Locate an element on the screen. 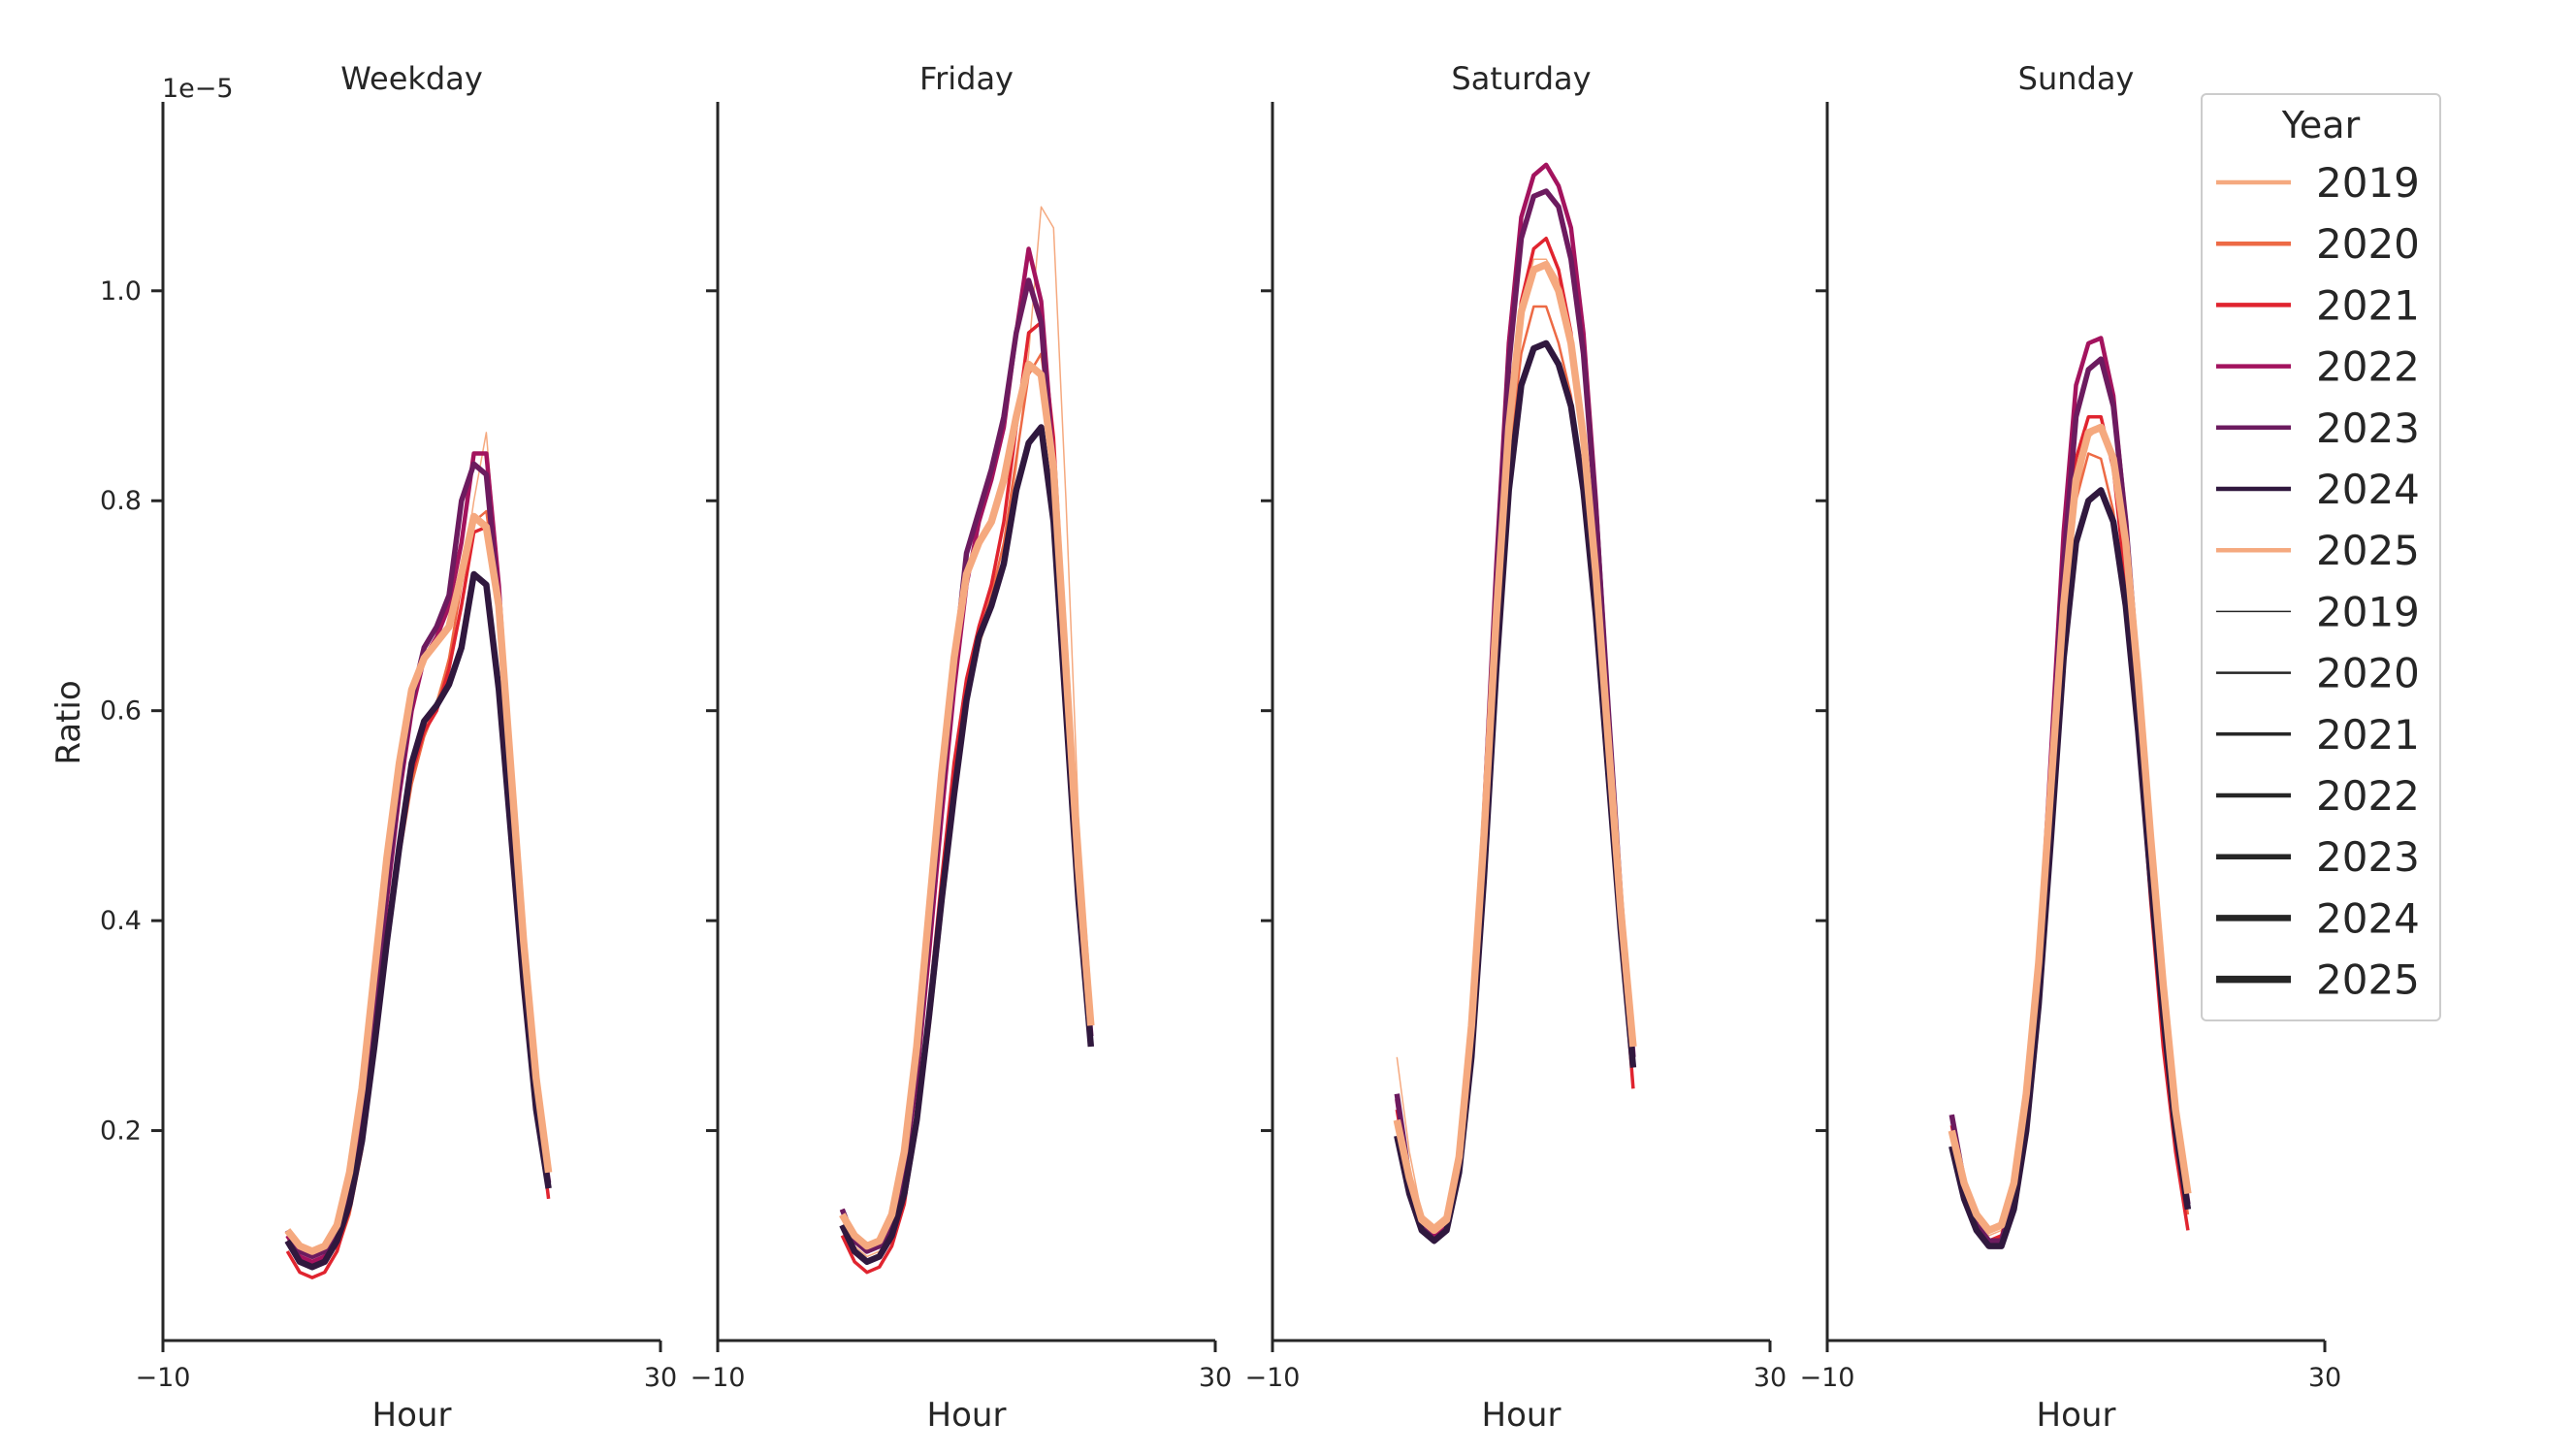 The width and height of the screenshot is (2576, 1455). legend-frame is located at coordinates (2321, 557).